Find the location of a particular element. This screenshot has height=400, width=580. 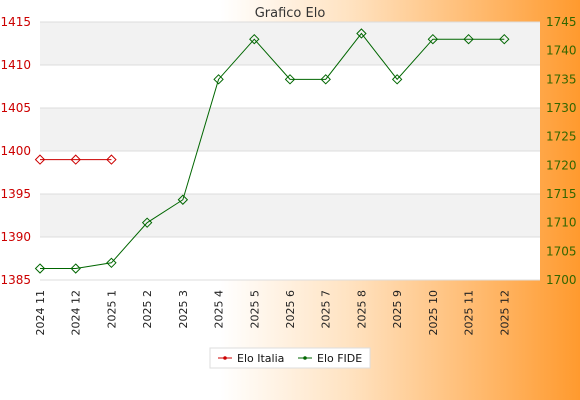

x-tick-label: 2024 12 is located at coordinates (76, 313).